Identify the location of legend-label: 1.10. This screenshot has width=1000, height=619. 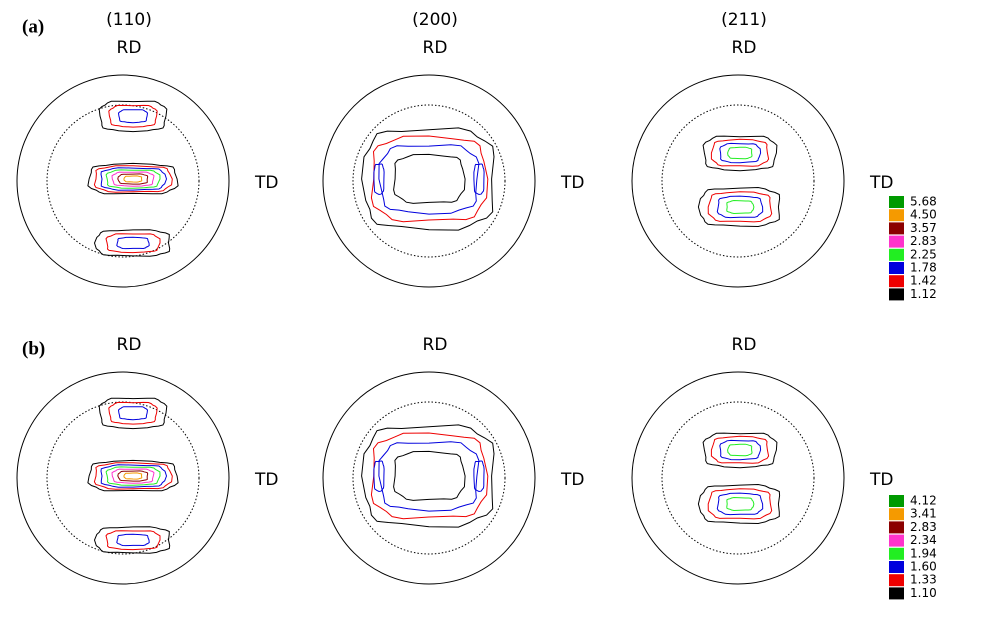
(923, 593).